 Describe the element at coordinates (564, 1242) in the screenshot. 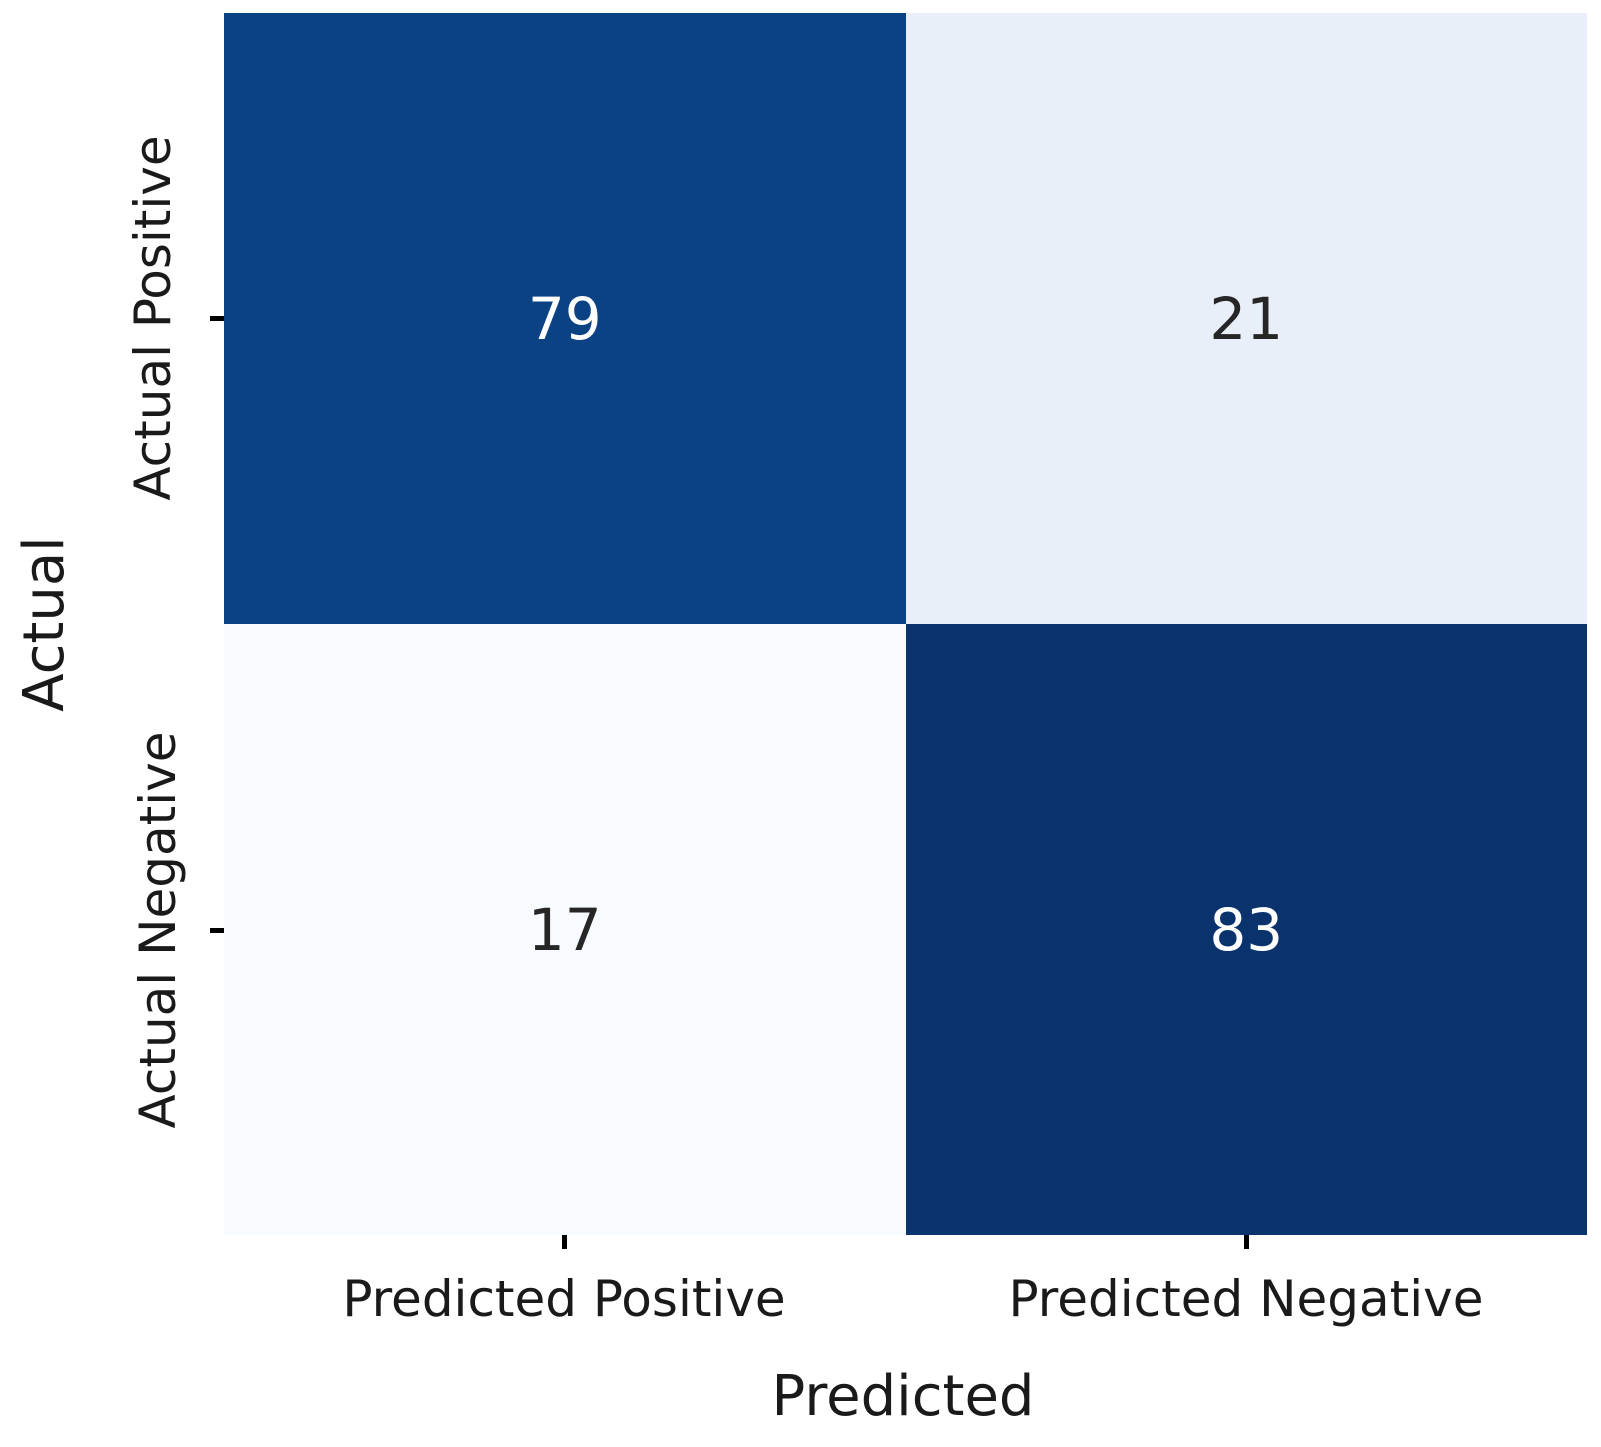

I see `x-axis-tick-predicted-positive` at that location.